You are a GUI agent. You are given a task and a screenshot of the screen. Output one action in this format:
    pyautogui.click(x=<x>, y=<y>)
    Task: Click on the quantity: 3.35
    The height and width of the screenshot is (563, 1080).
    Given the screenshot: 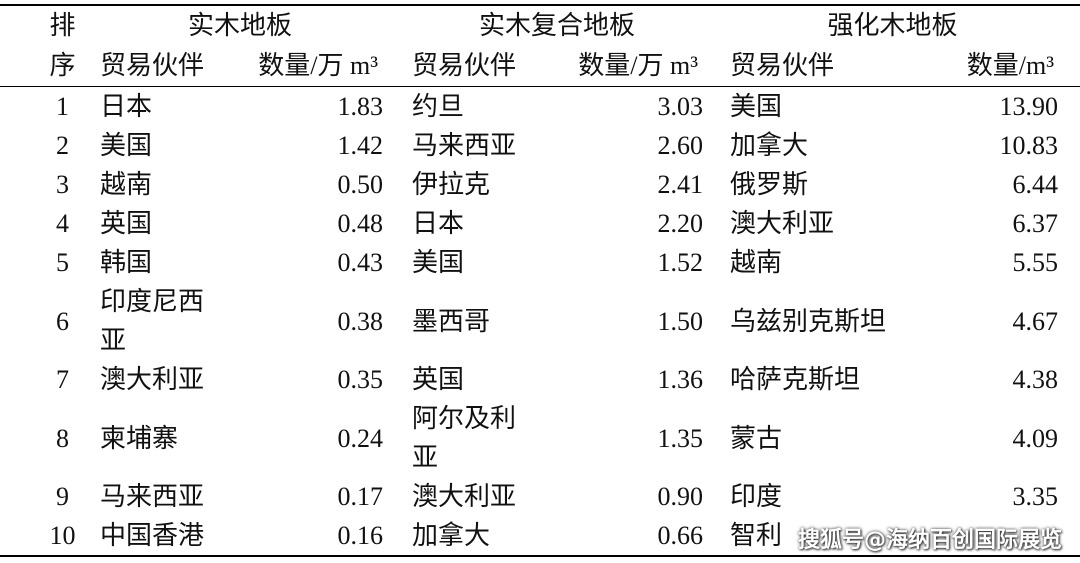 What is the action you would take?
    pyautogui.click(x=1035, y=496)
    